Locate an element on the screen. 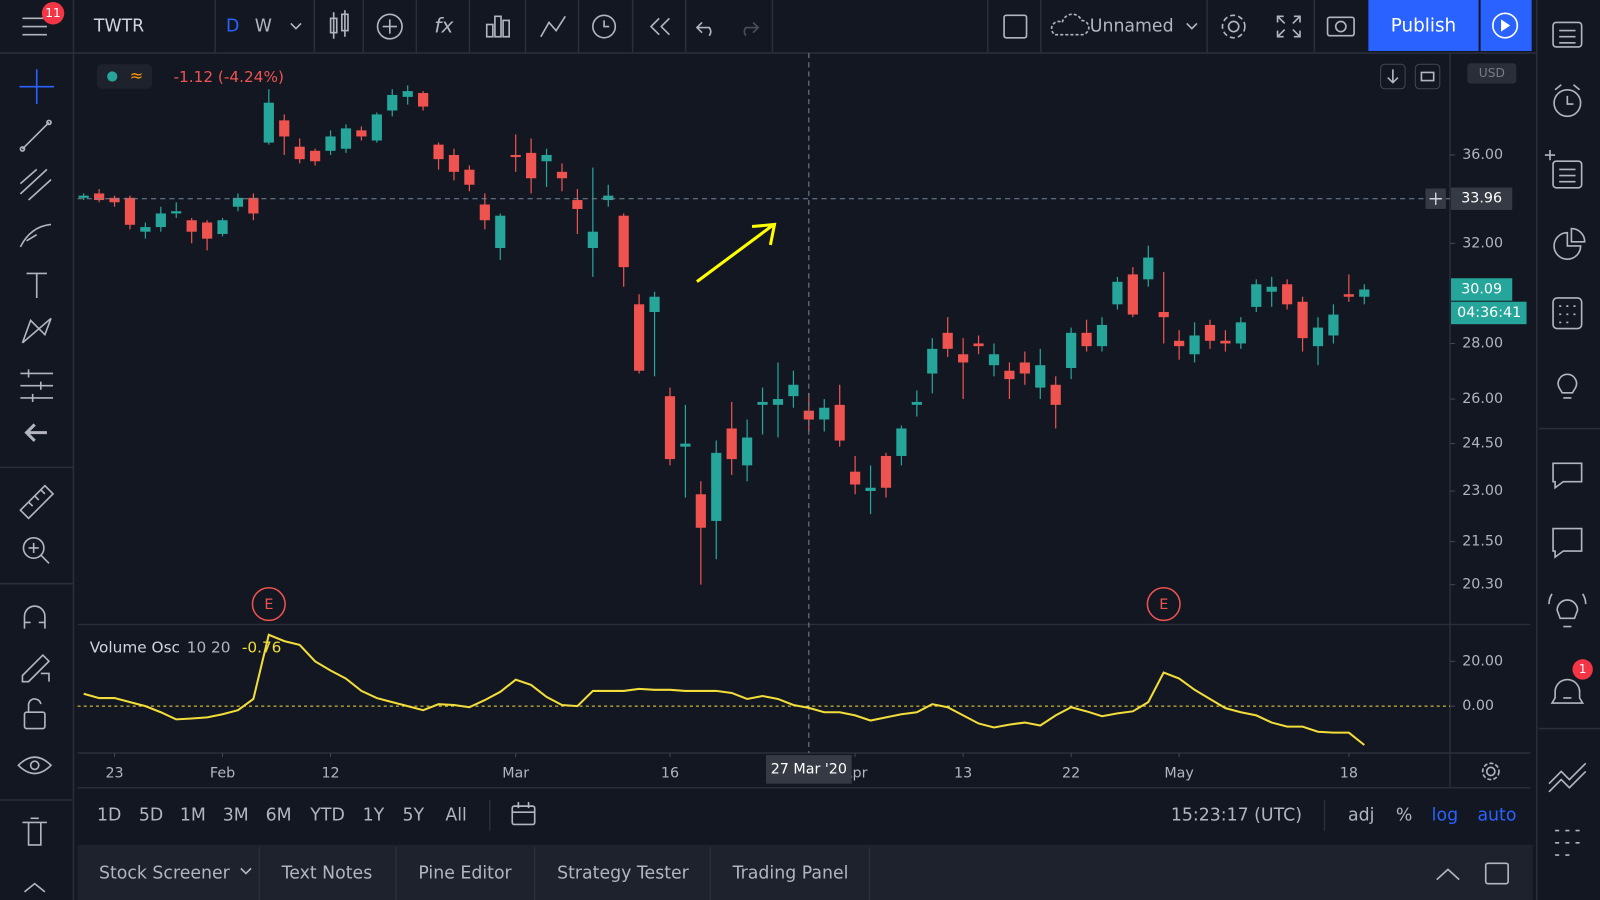 This screenshot has width=1600, height=900. data-status: ≈ is located at coordinates (137, 75).